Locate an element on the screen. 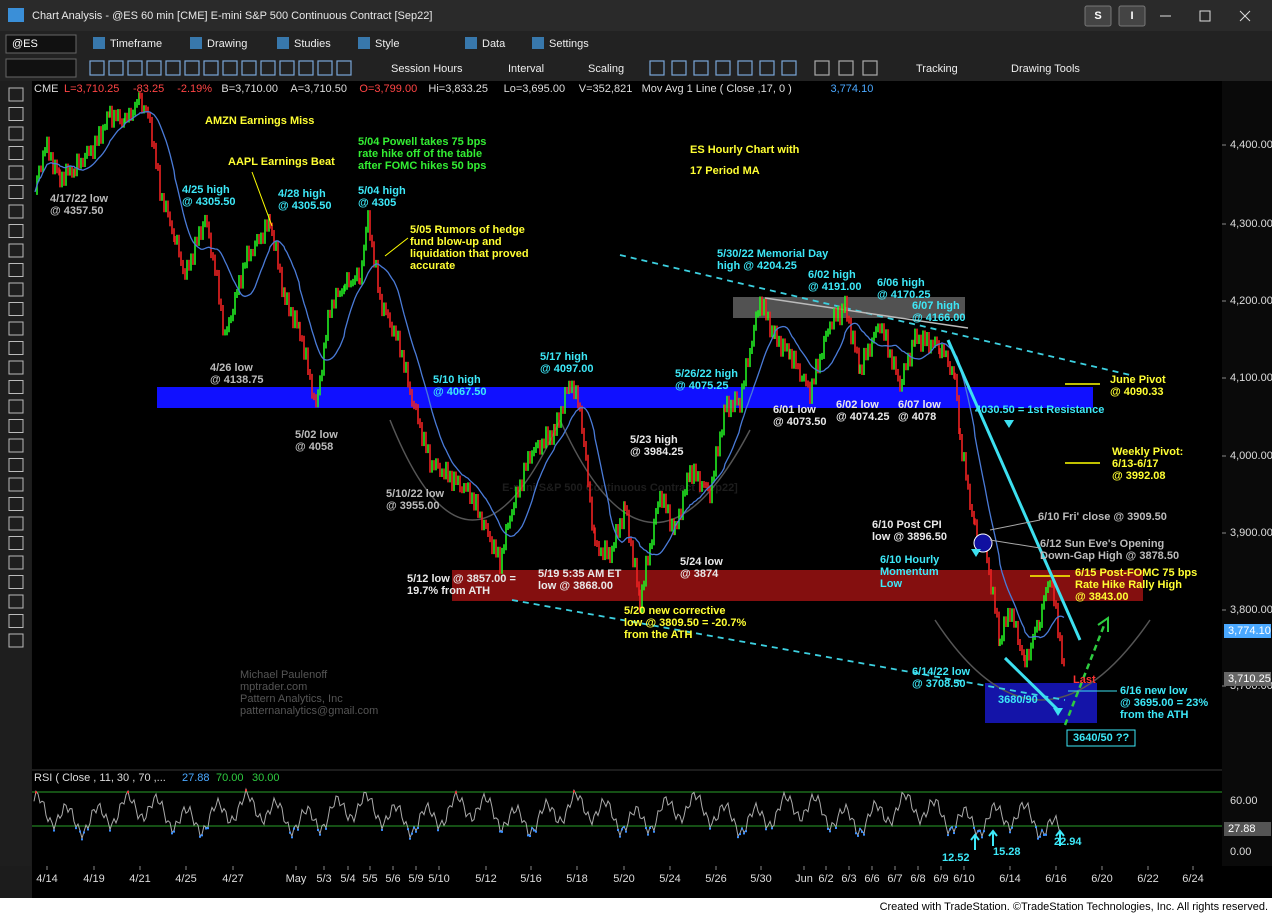 Image resolution: width=1272 pixels, height=914 pixels. price-label: 3,800.00 is located at coordinates (1251, 610).